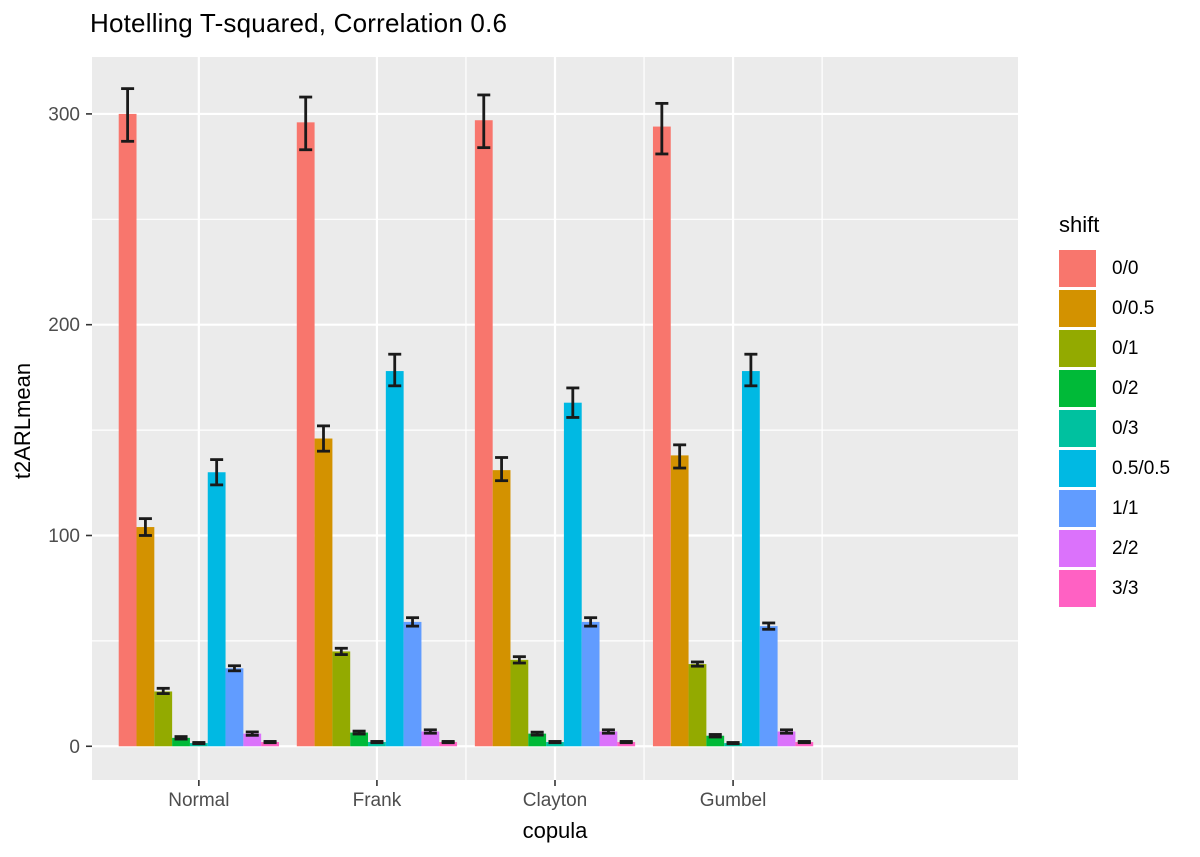 Image resolution: width=1200 pixels, height=857 pixels. What do you see at coordinates (555, 800) in the screenshot?
I see `x-tick-label-Clayton: Clayton` at bounding box center [555, 800].